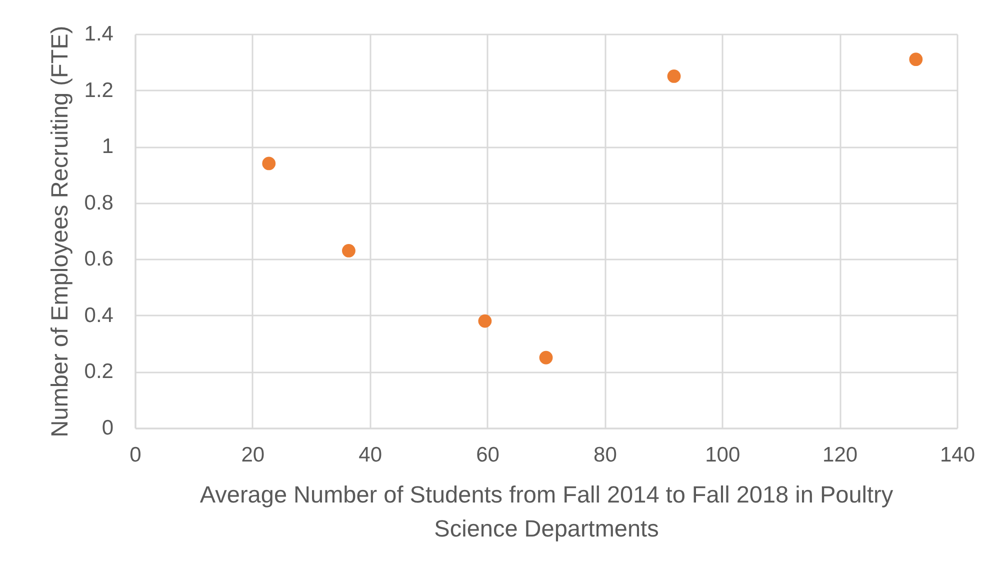 This screenshot has width=997, height=578. What do you see at coordinates (99, 259) in the screenshot?
I see `y-tick-label: 0.6` at bounding box center [99, 259].